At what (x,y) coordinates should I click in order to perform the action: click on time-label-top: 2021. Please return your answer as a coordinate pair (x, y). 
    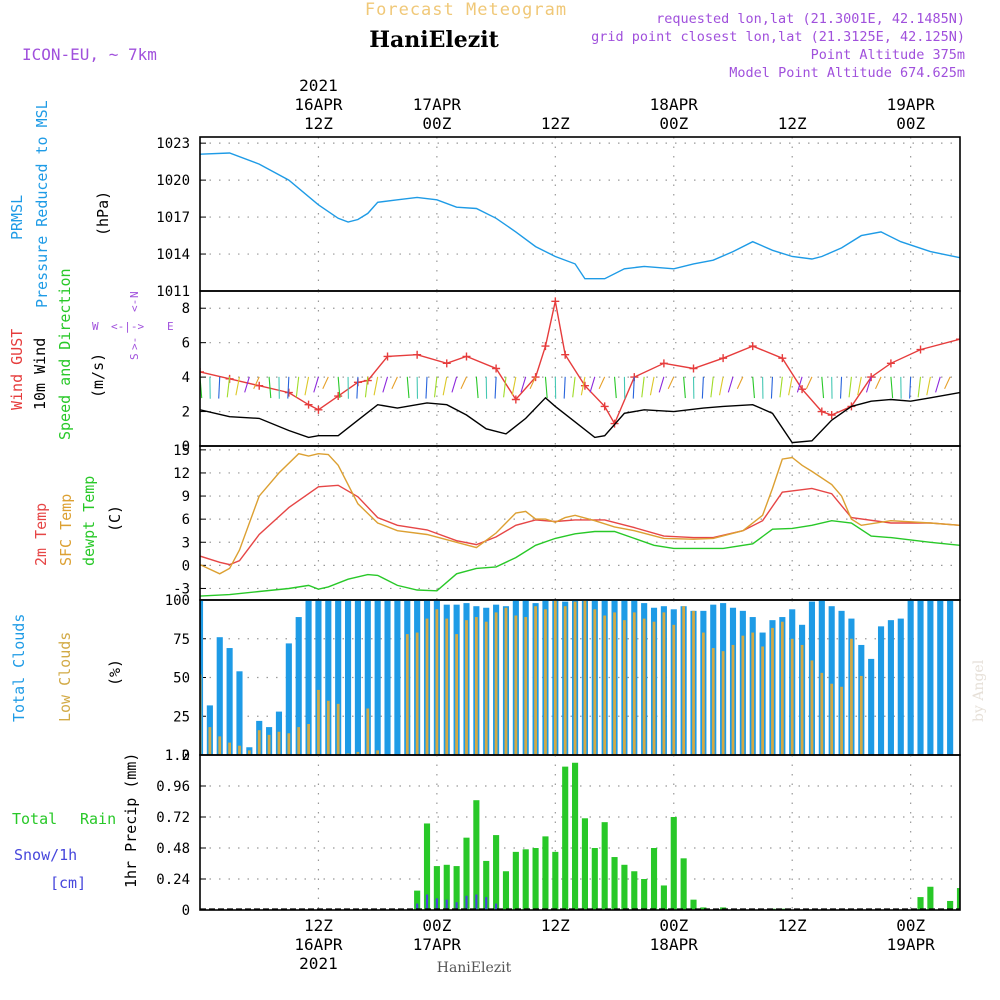
    Looking at the image, I should click on (318, 85).